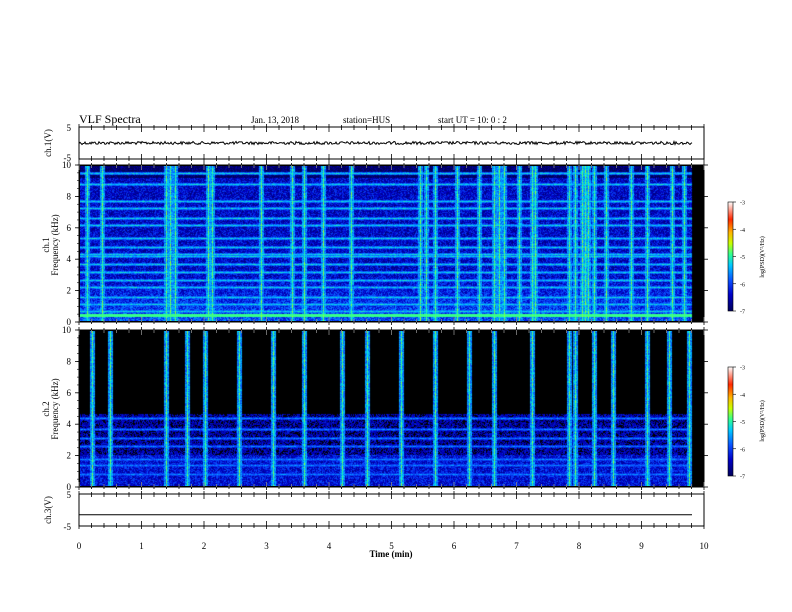 This screenshot has width=792, height=612. I want to click on x-tick-label: 2, so click(204, 546).